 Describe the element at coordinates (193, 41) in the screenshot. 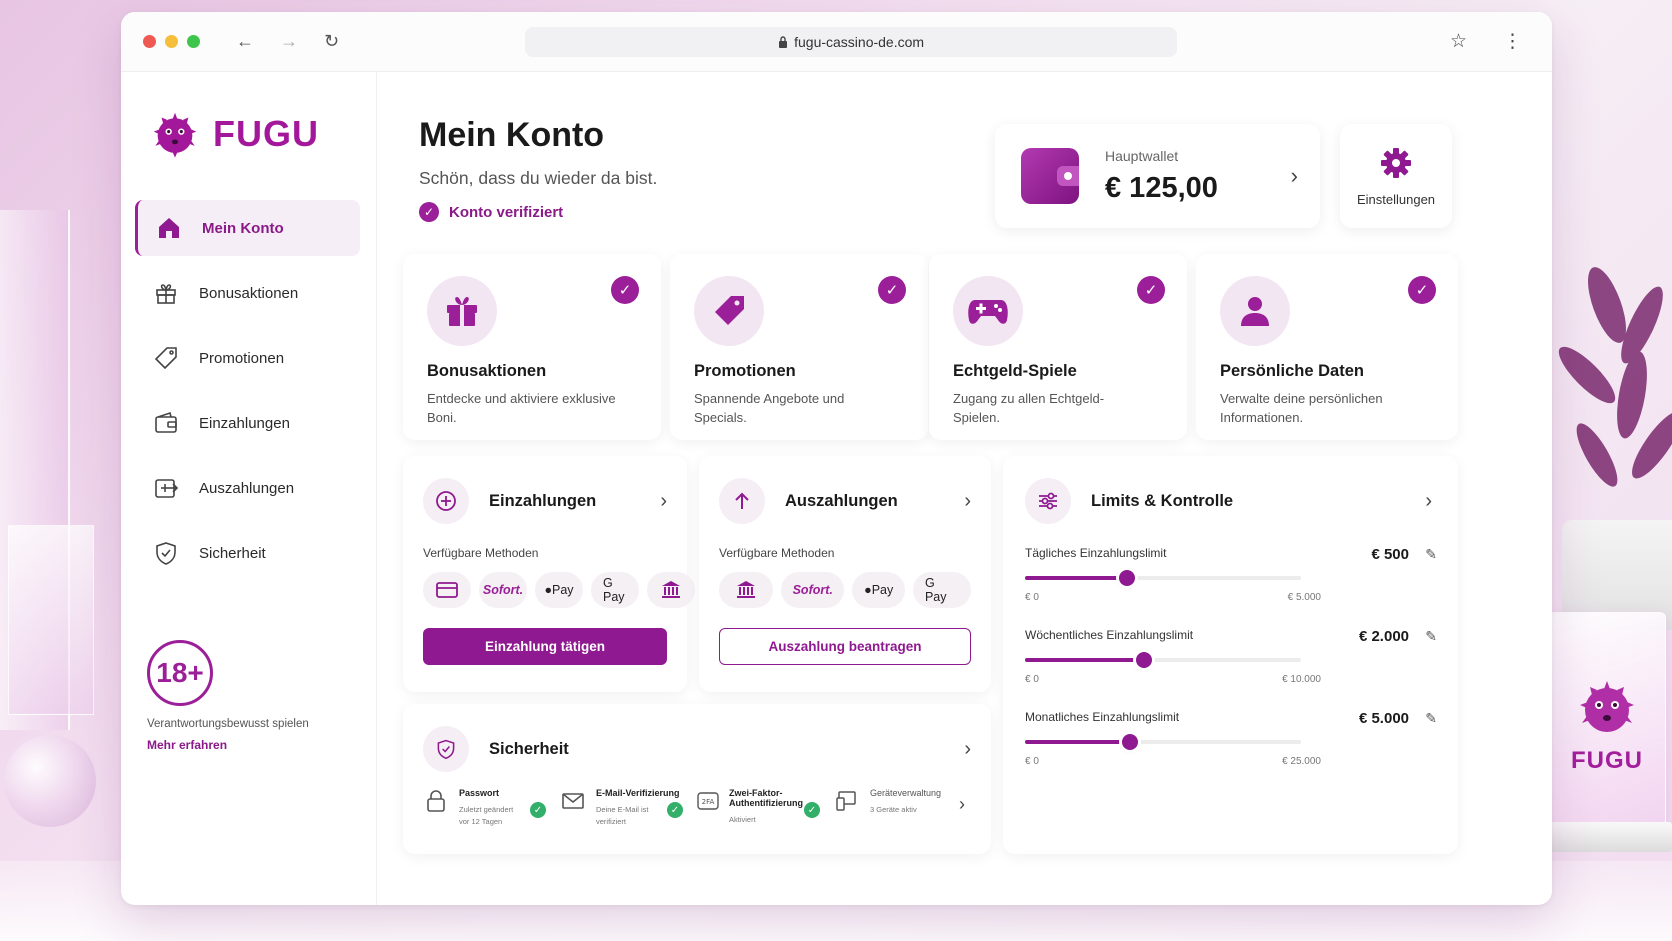

I see `maximize-window-button` at that location.